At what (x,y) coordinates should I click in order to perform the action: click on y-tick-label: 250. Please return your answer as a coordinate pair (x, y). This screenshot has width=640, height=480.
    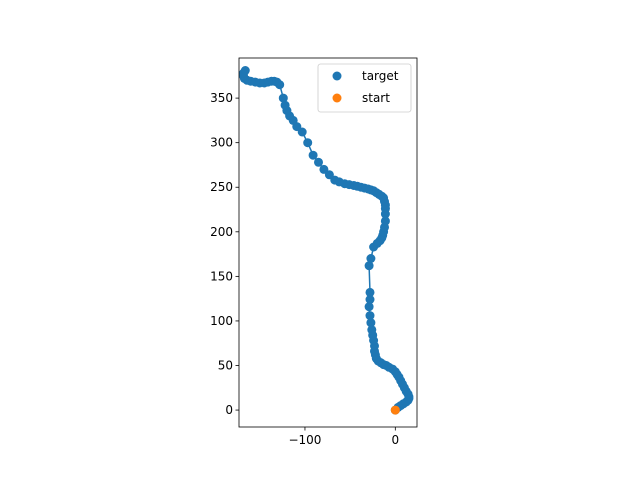
    Looking at the image, I should click on (221, 187).